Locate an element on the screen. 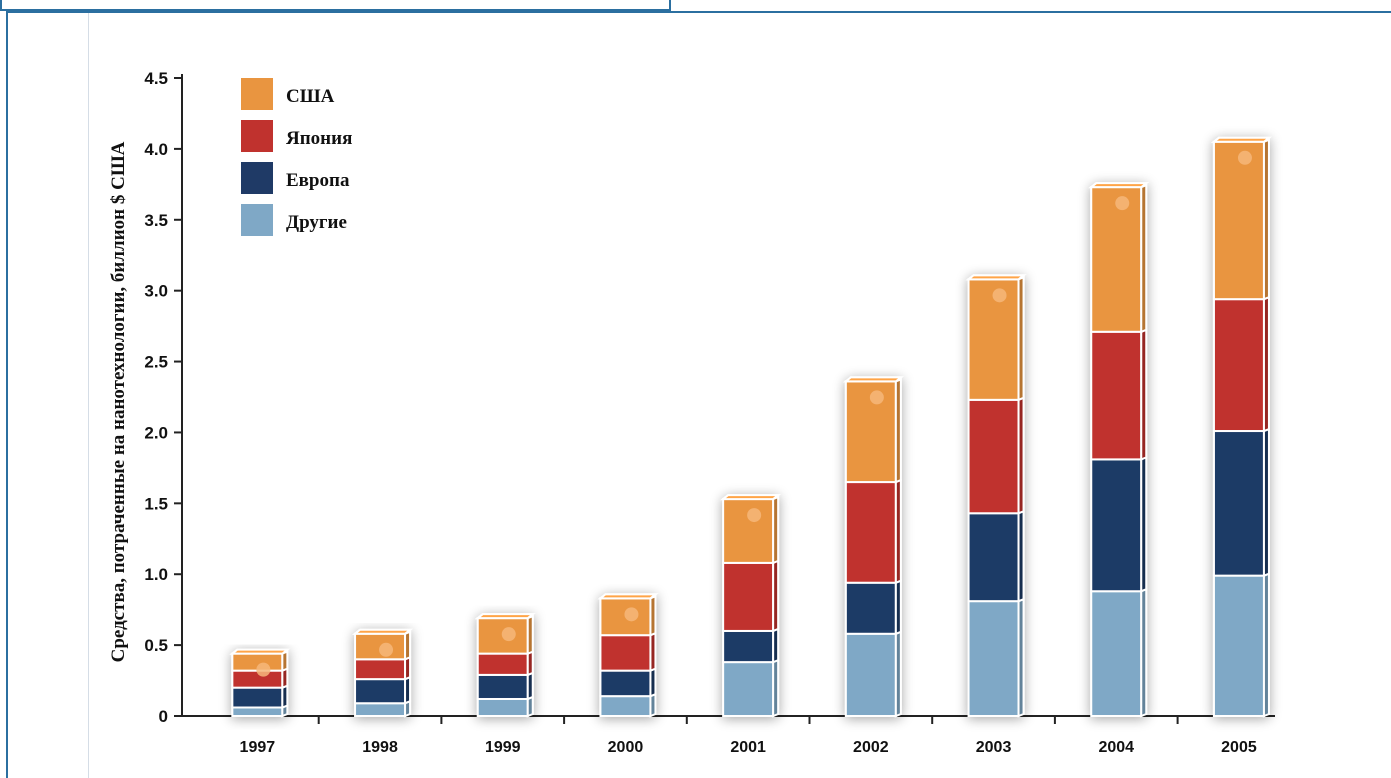 The height and width of the screenshot is (778, 1391). legend-label: Япония is located at coordinates (319, 138).